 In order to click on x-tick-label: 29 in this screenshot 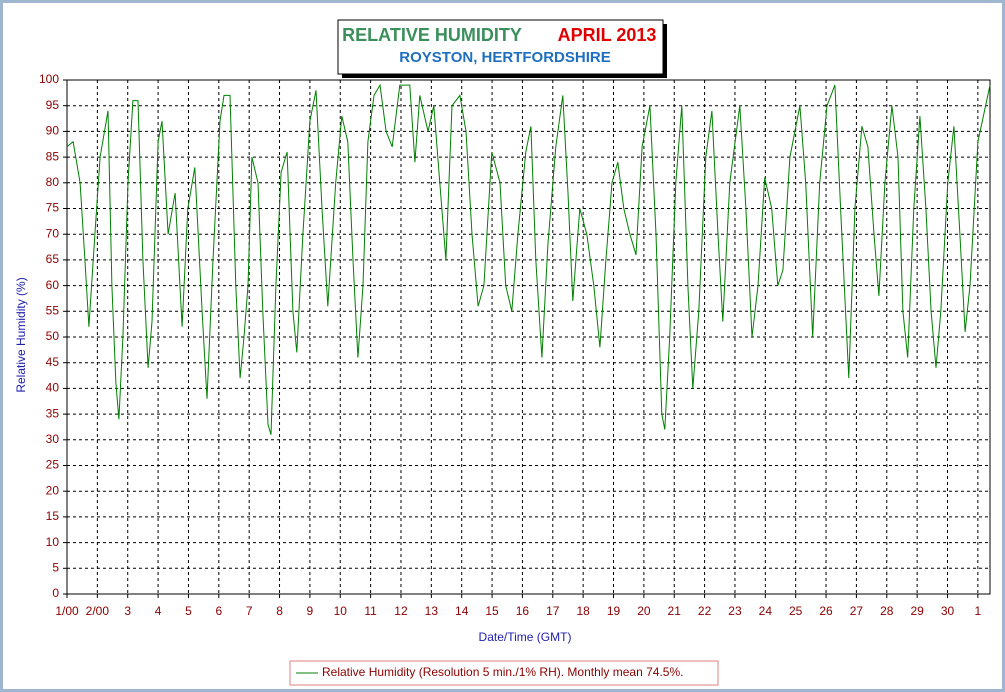, I will do `click(917, 611)`.